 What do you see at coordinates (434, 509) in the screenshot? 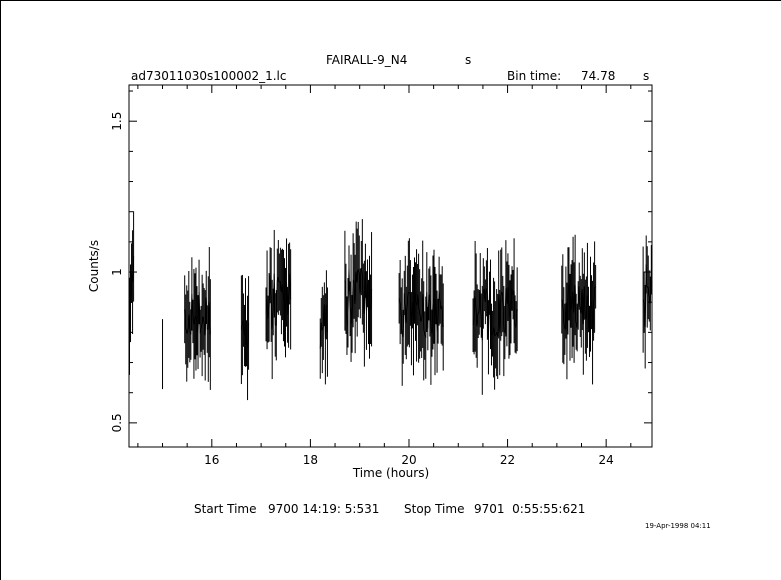
I see `stop-time-label: Stop Time` at bounding box center [434, 509].